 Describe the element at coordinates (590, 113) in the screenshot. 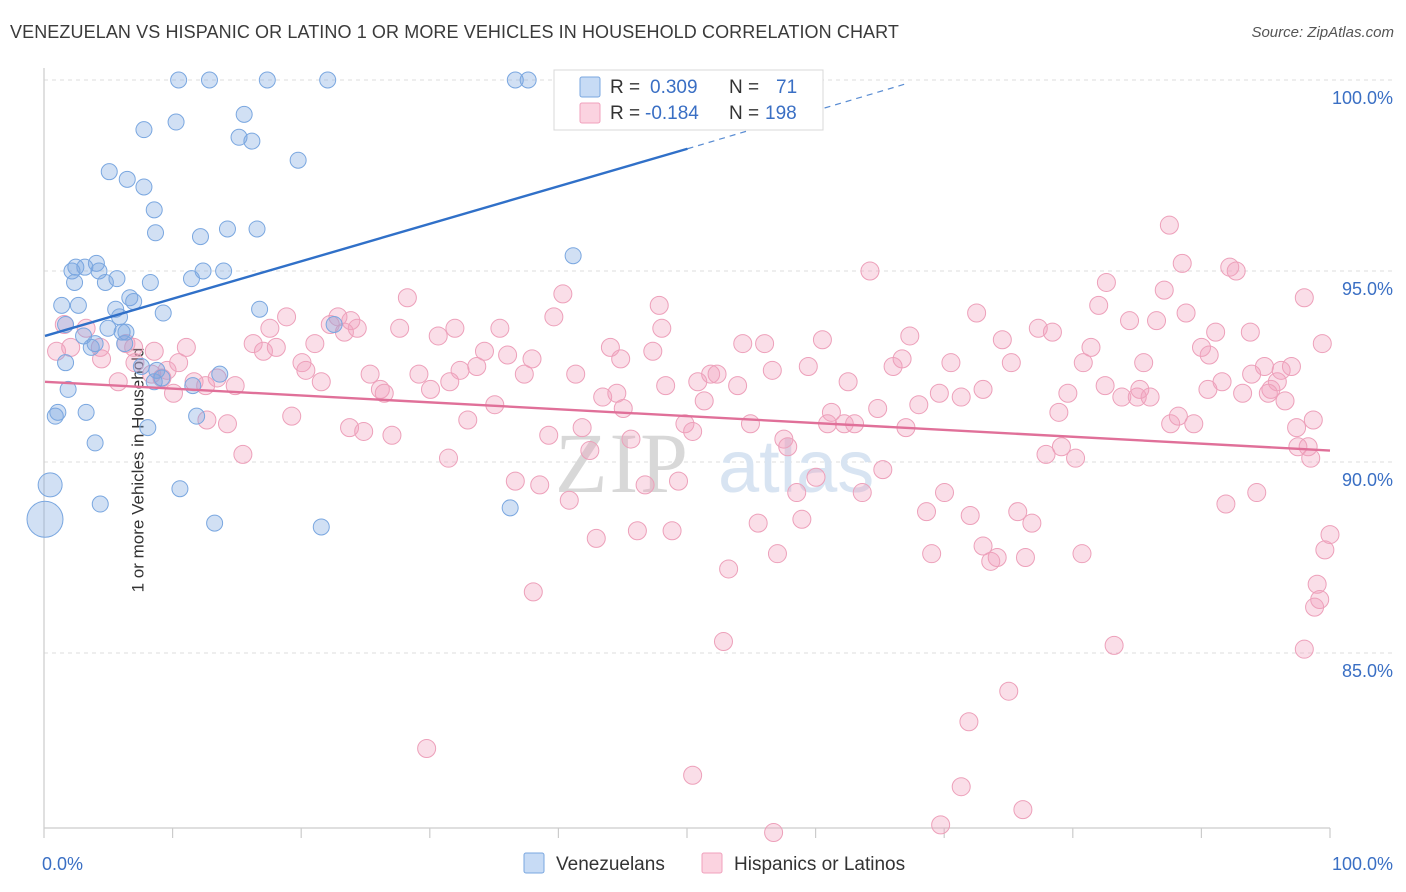

I see `legend-swatch-pink` at that location.